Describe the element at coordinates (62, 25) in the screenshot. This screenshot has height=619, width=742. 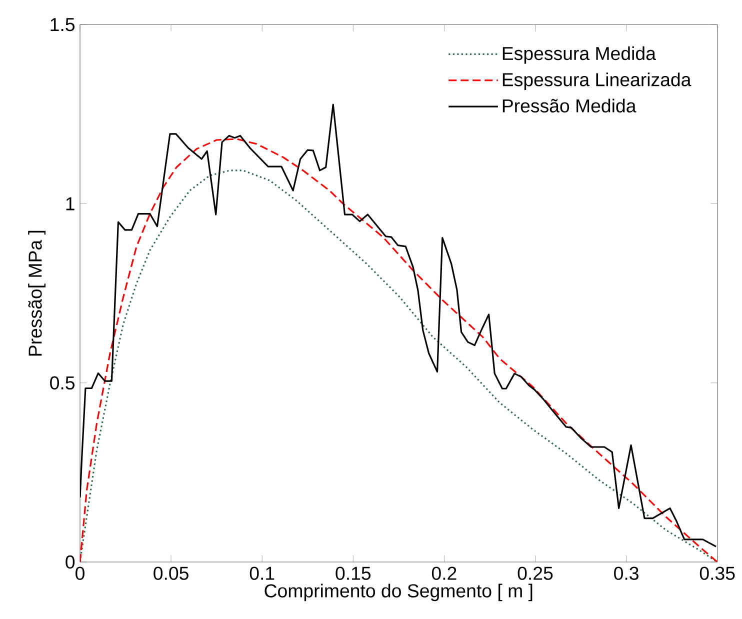
I see `y-tick-label: 1.5` at that location.